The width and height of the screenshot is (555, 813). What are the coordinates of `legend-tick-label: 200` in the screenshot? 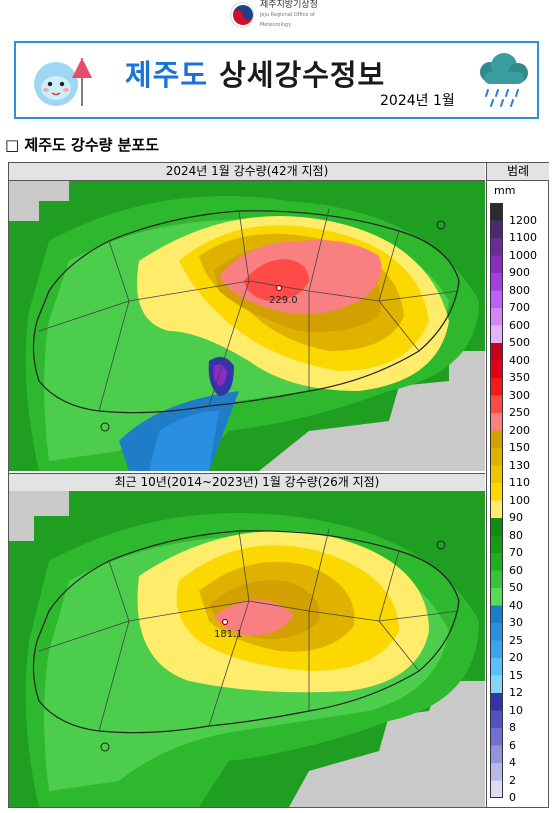 It's located at (519, 430).